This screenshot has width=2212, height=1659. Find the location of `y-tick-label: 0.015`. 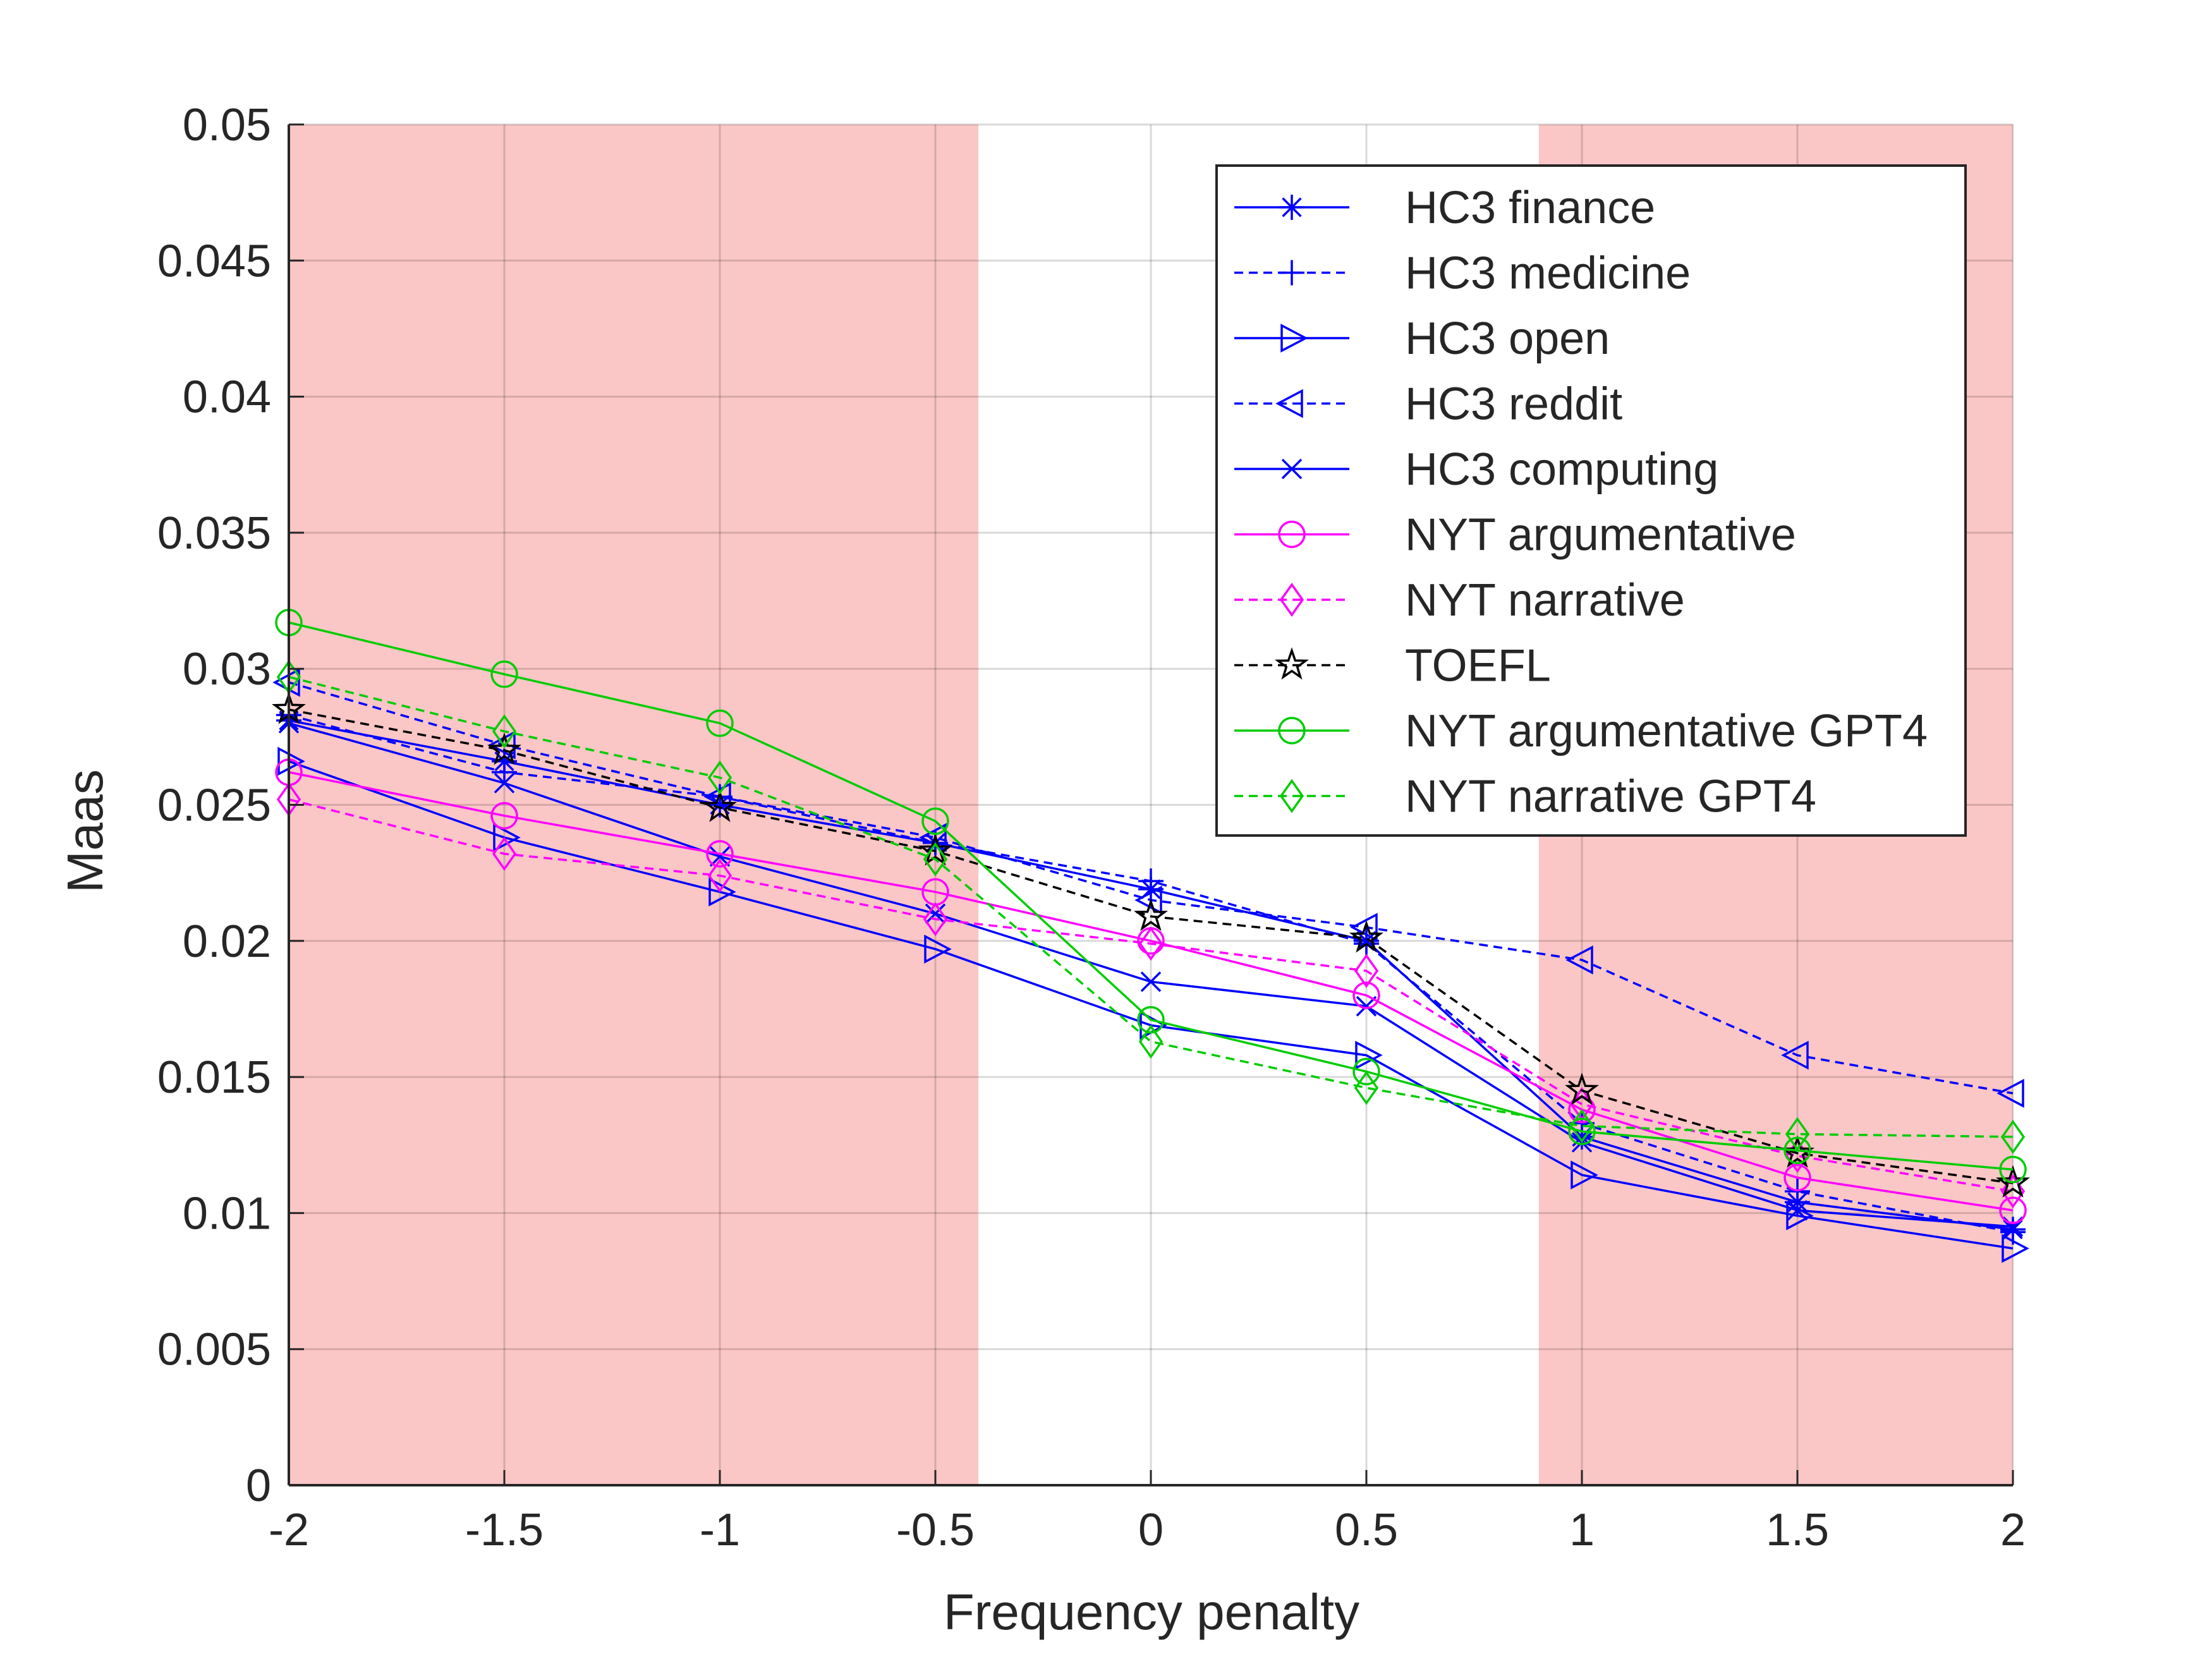

y-tick-label: 0.015 is located at coordinates (214, 1077).